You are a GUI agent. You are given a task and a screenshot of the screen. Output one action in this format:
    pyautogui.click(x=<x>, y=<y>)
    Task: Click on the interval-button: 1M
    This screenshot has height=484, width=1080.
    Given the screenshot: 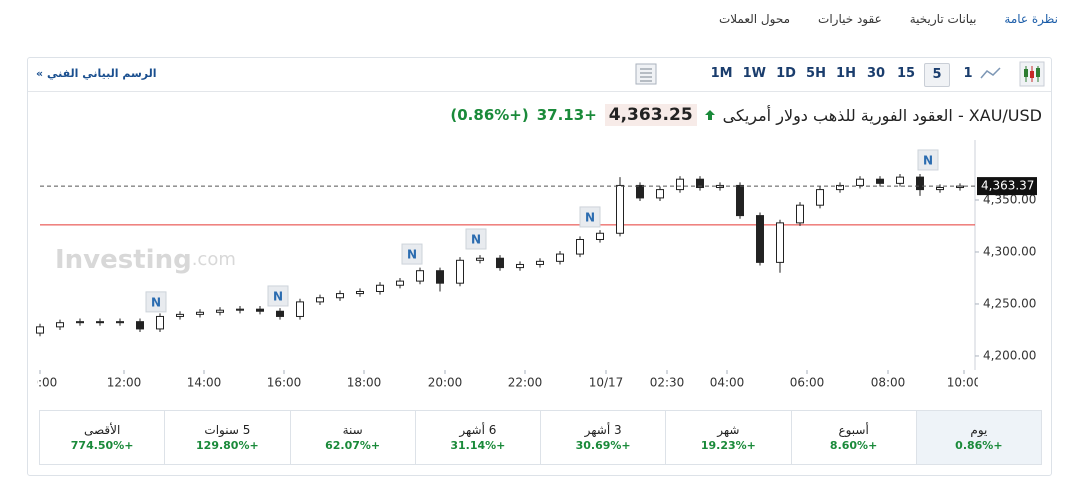 What is the action you would take?
    pyautogui.click(x=721, y=73)
    